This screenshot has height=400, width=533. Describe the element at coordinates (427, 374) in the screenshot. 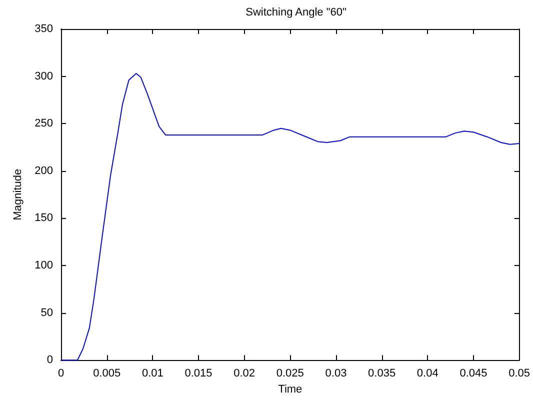

I see `x-tick-label: 0.04` at that location.